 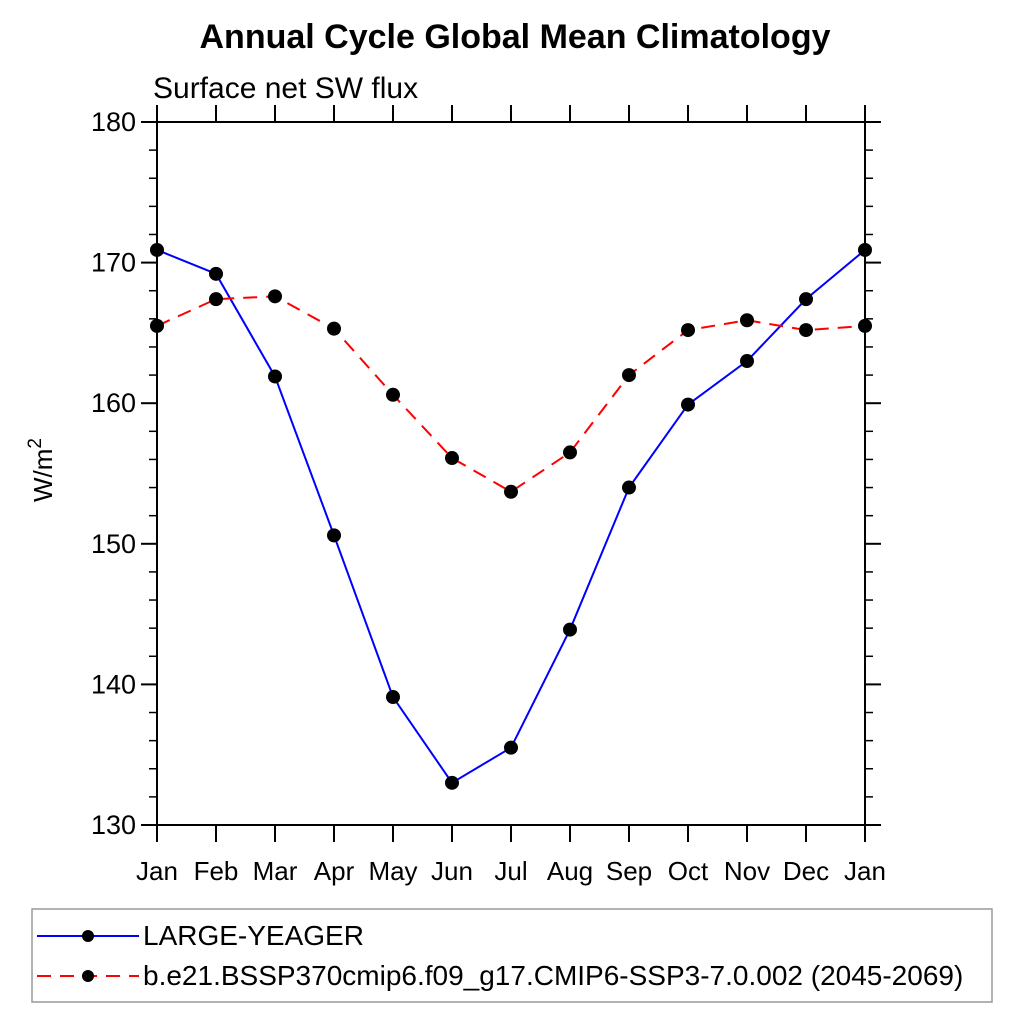 I want to click on y-axis-label: W/m2, so click(x=41, y=470).